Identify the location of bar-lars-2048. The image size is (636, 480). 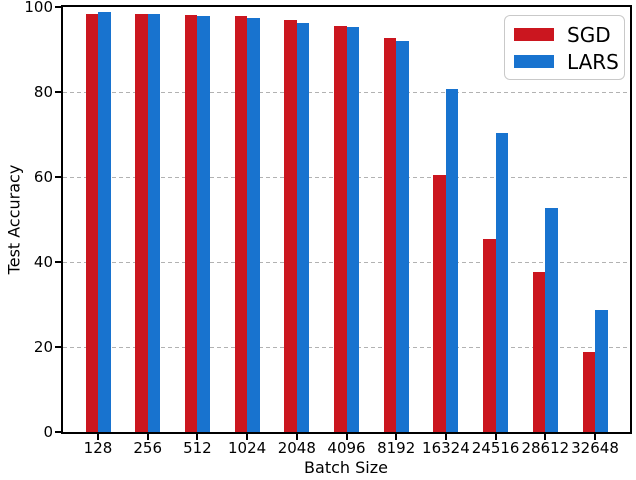
(303, 227).